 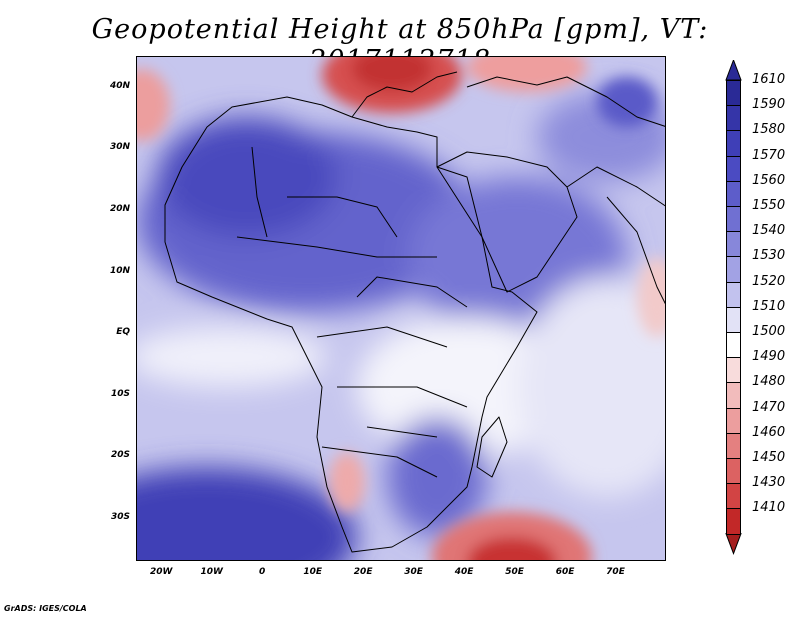 I want to click on colorbar-label: 1610, so click(x=769, y=79).